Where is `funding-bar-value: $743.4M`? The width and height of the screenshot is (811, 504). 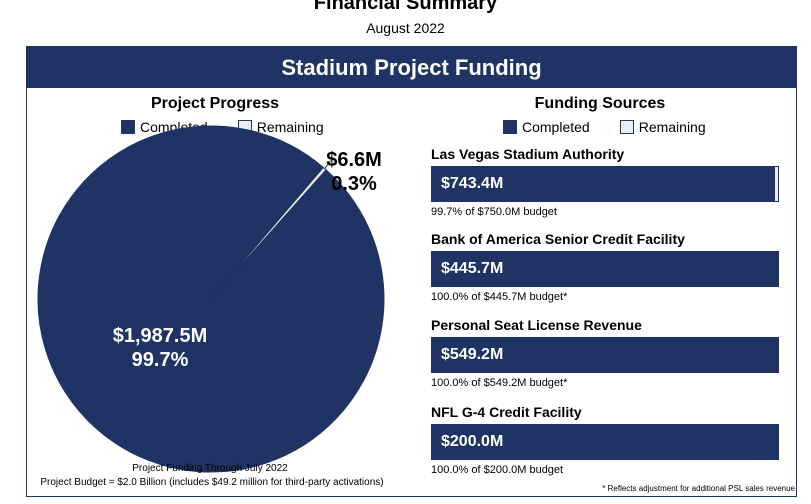 funding-bar-value: $743.4M is located at coordinates (472, 183).